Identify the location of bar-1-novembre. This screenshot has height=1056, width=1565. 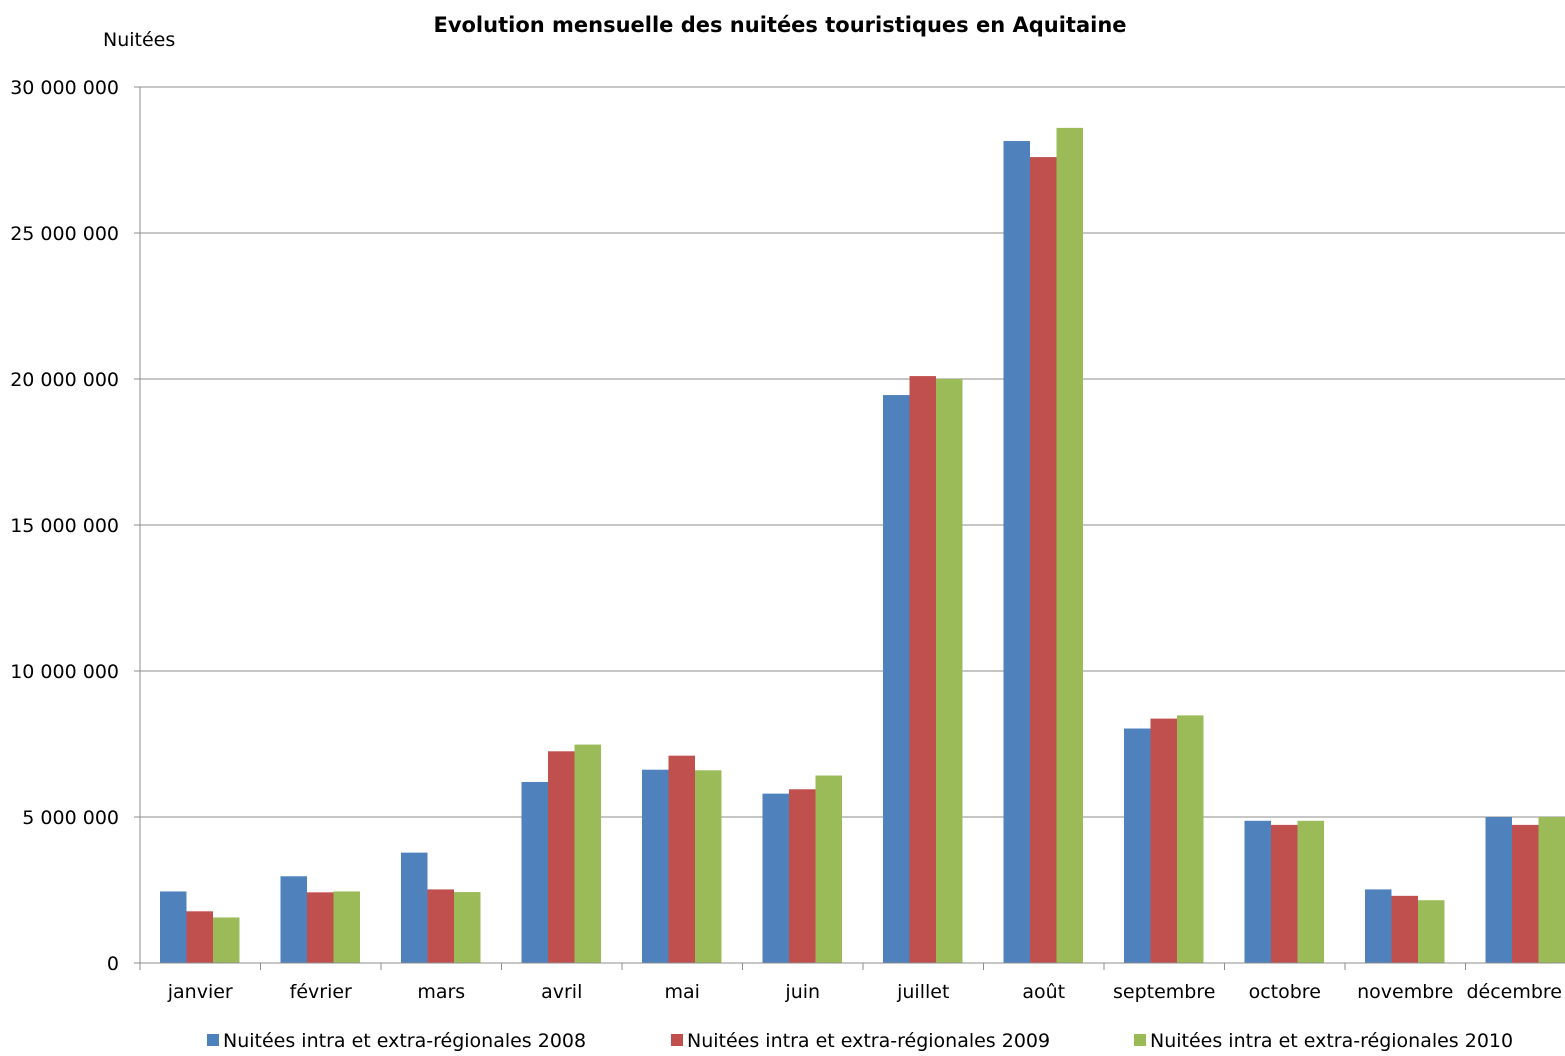
(1378, 926).